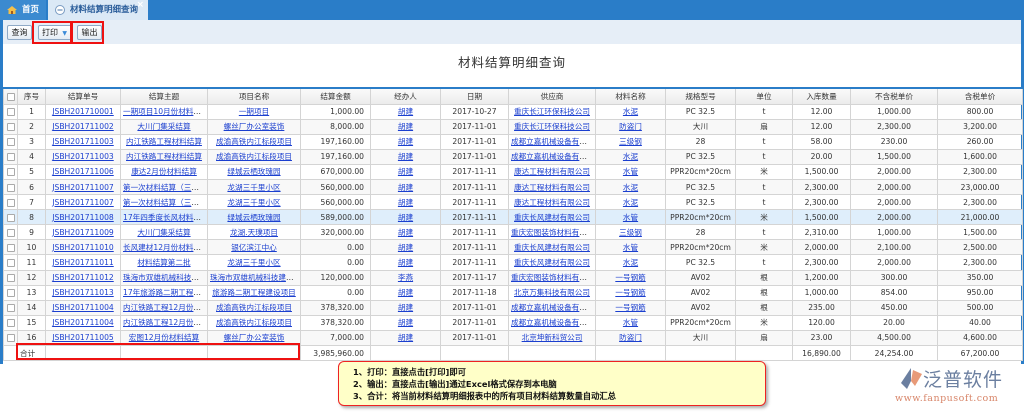 This screenshot has height=416, width=1024. What do you see at coordinates (83, 202) in the screenshot?
I see `cell-link: JSBH201711007` at bounding box center [83, 202].